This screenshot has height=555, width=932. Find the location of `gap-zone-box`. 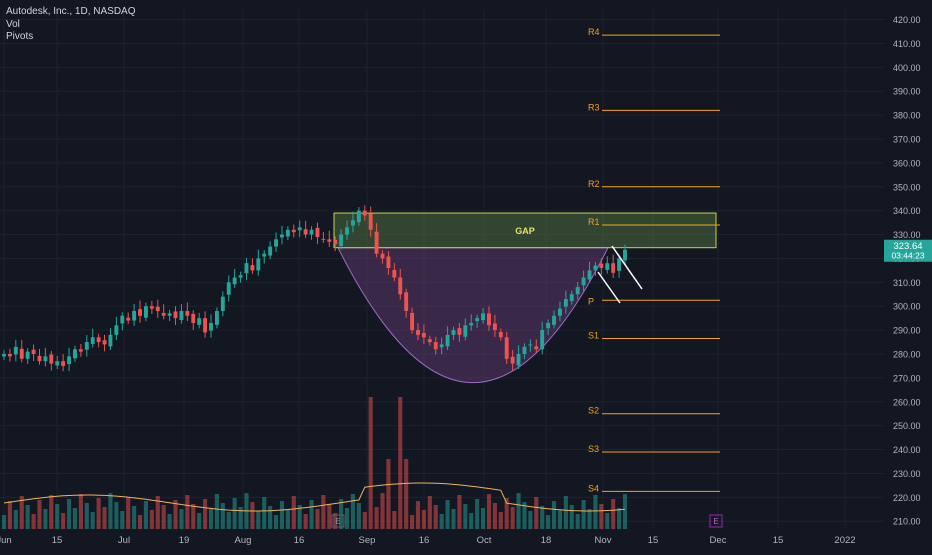

gap-zone-box is located at coordinates (525, 230).